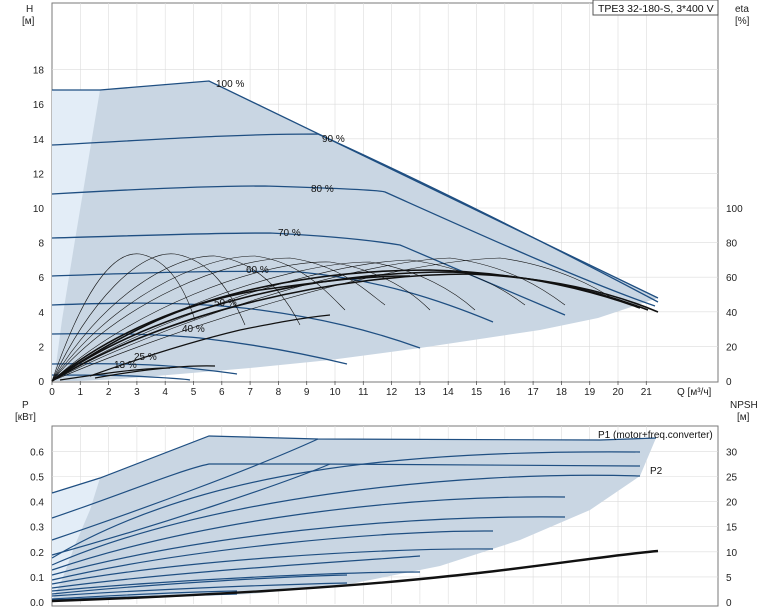 The image size is (774, 611). Describe the element at coordinates (41, 313) in the screenshot. I see `hq-y-tick-label: 4` at that location.